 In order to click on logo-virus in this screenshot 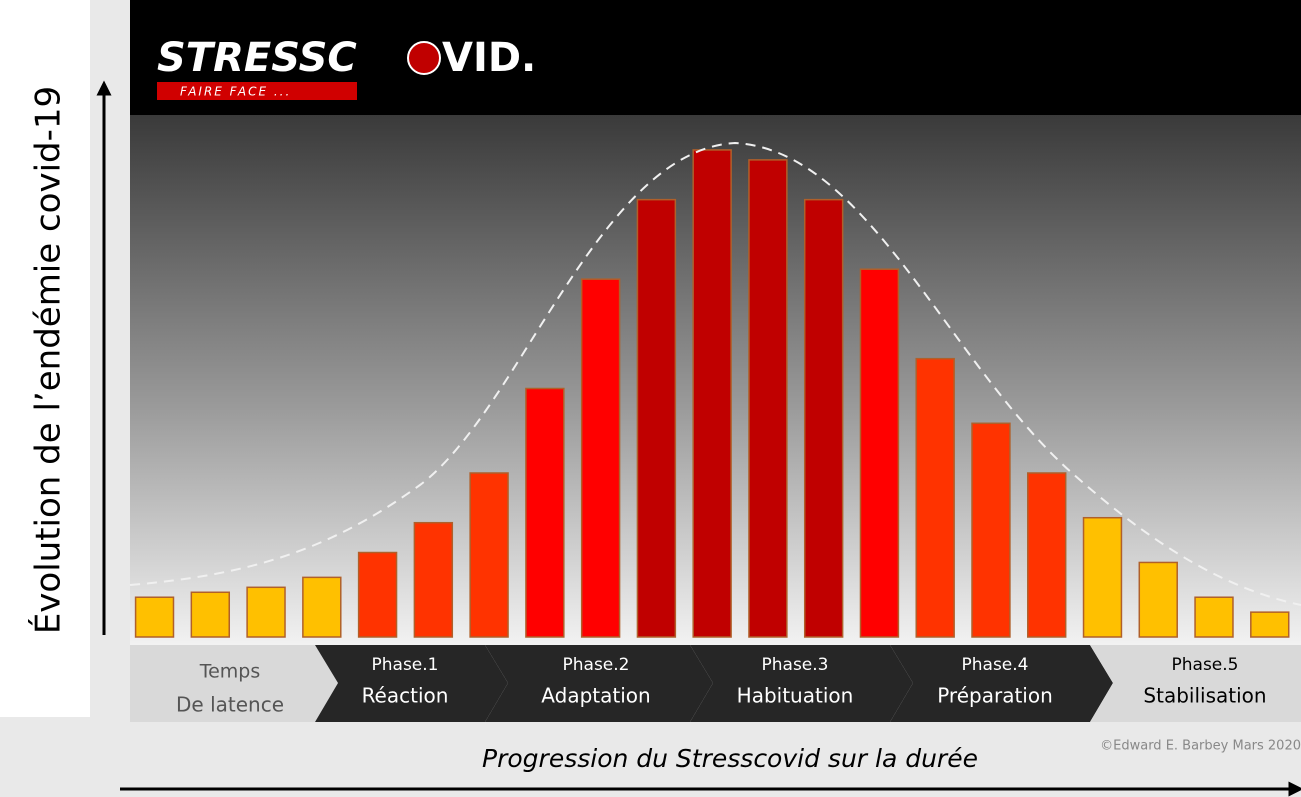, I will do `click(424, 58)`.